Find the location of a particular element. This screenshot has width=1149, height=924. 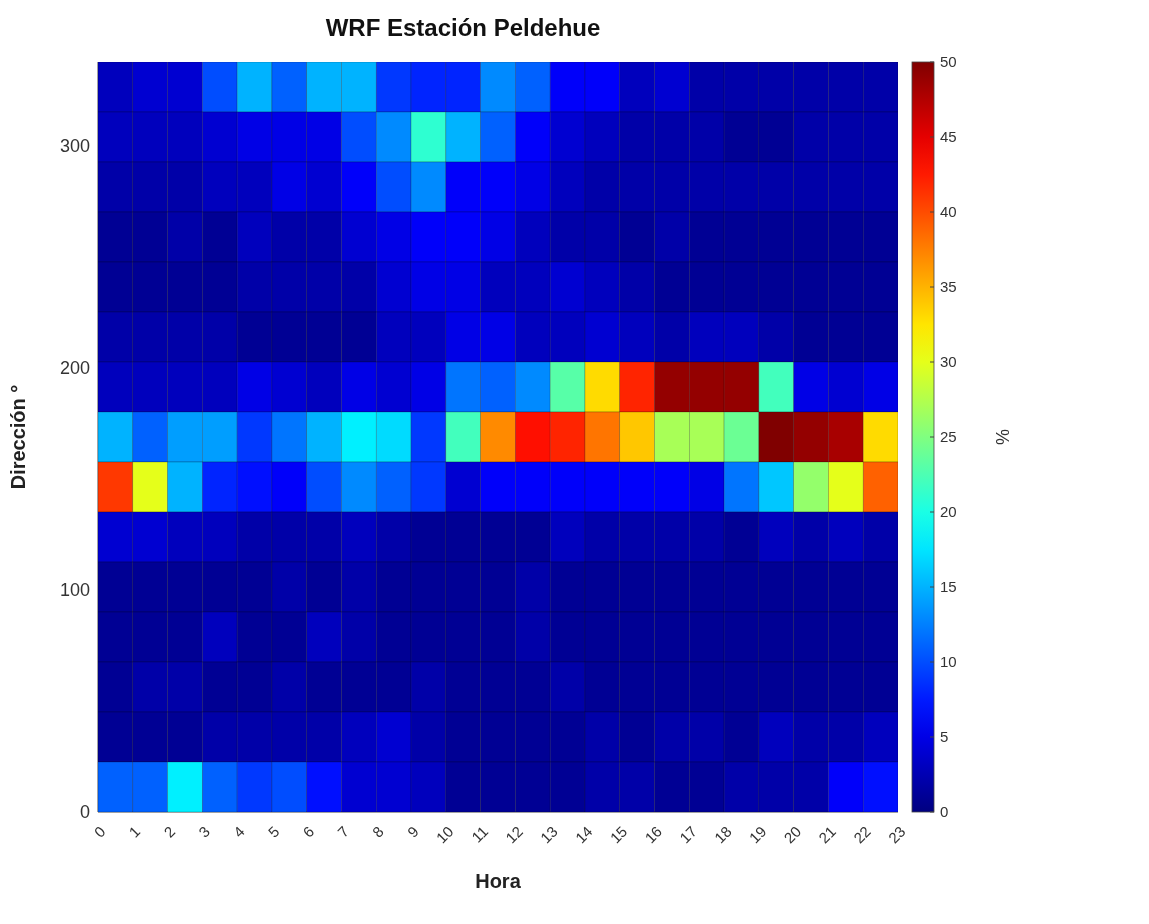

y-tick-label: 100 is located at coordinates (74, 590).